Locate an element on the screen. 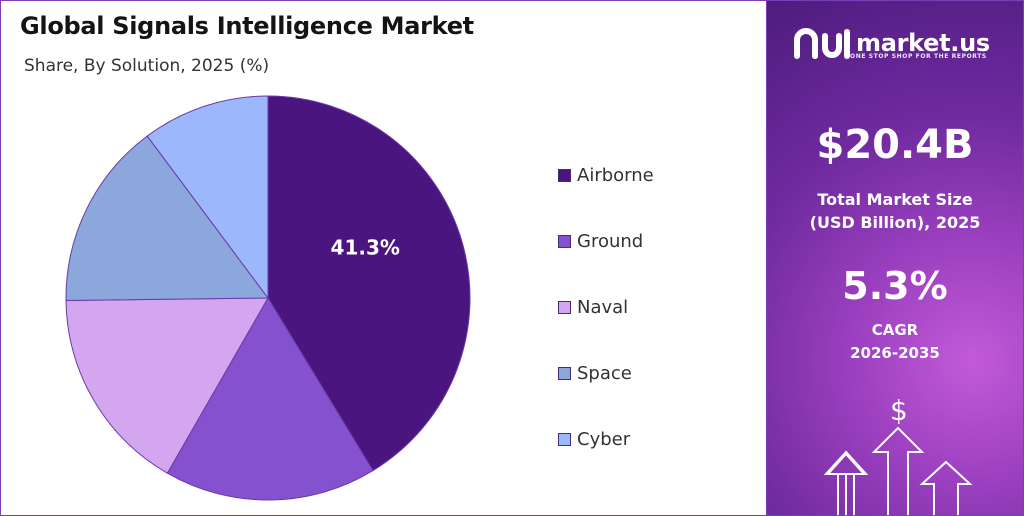 The width and height of the screenshot is (1024, 516). chart-subtitle: Share, By Solution, 2025 (%) is located at coordinates (147, 66).